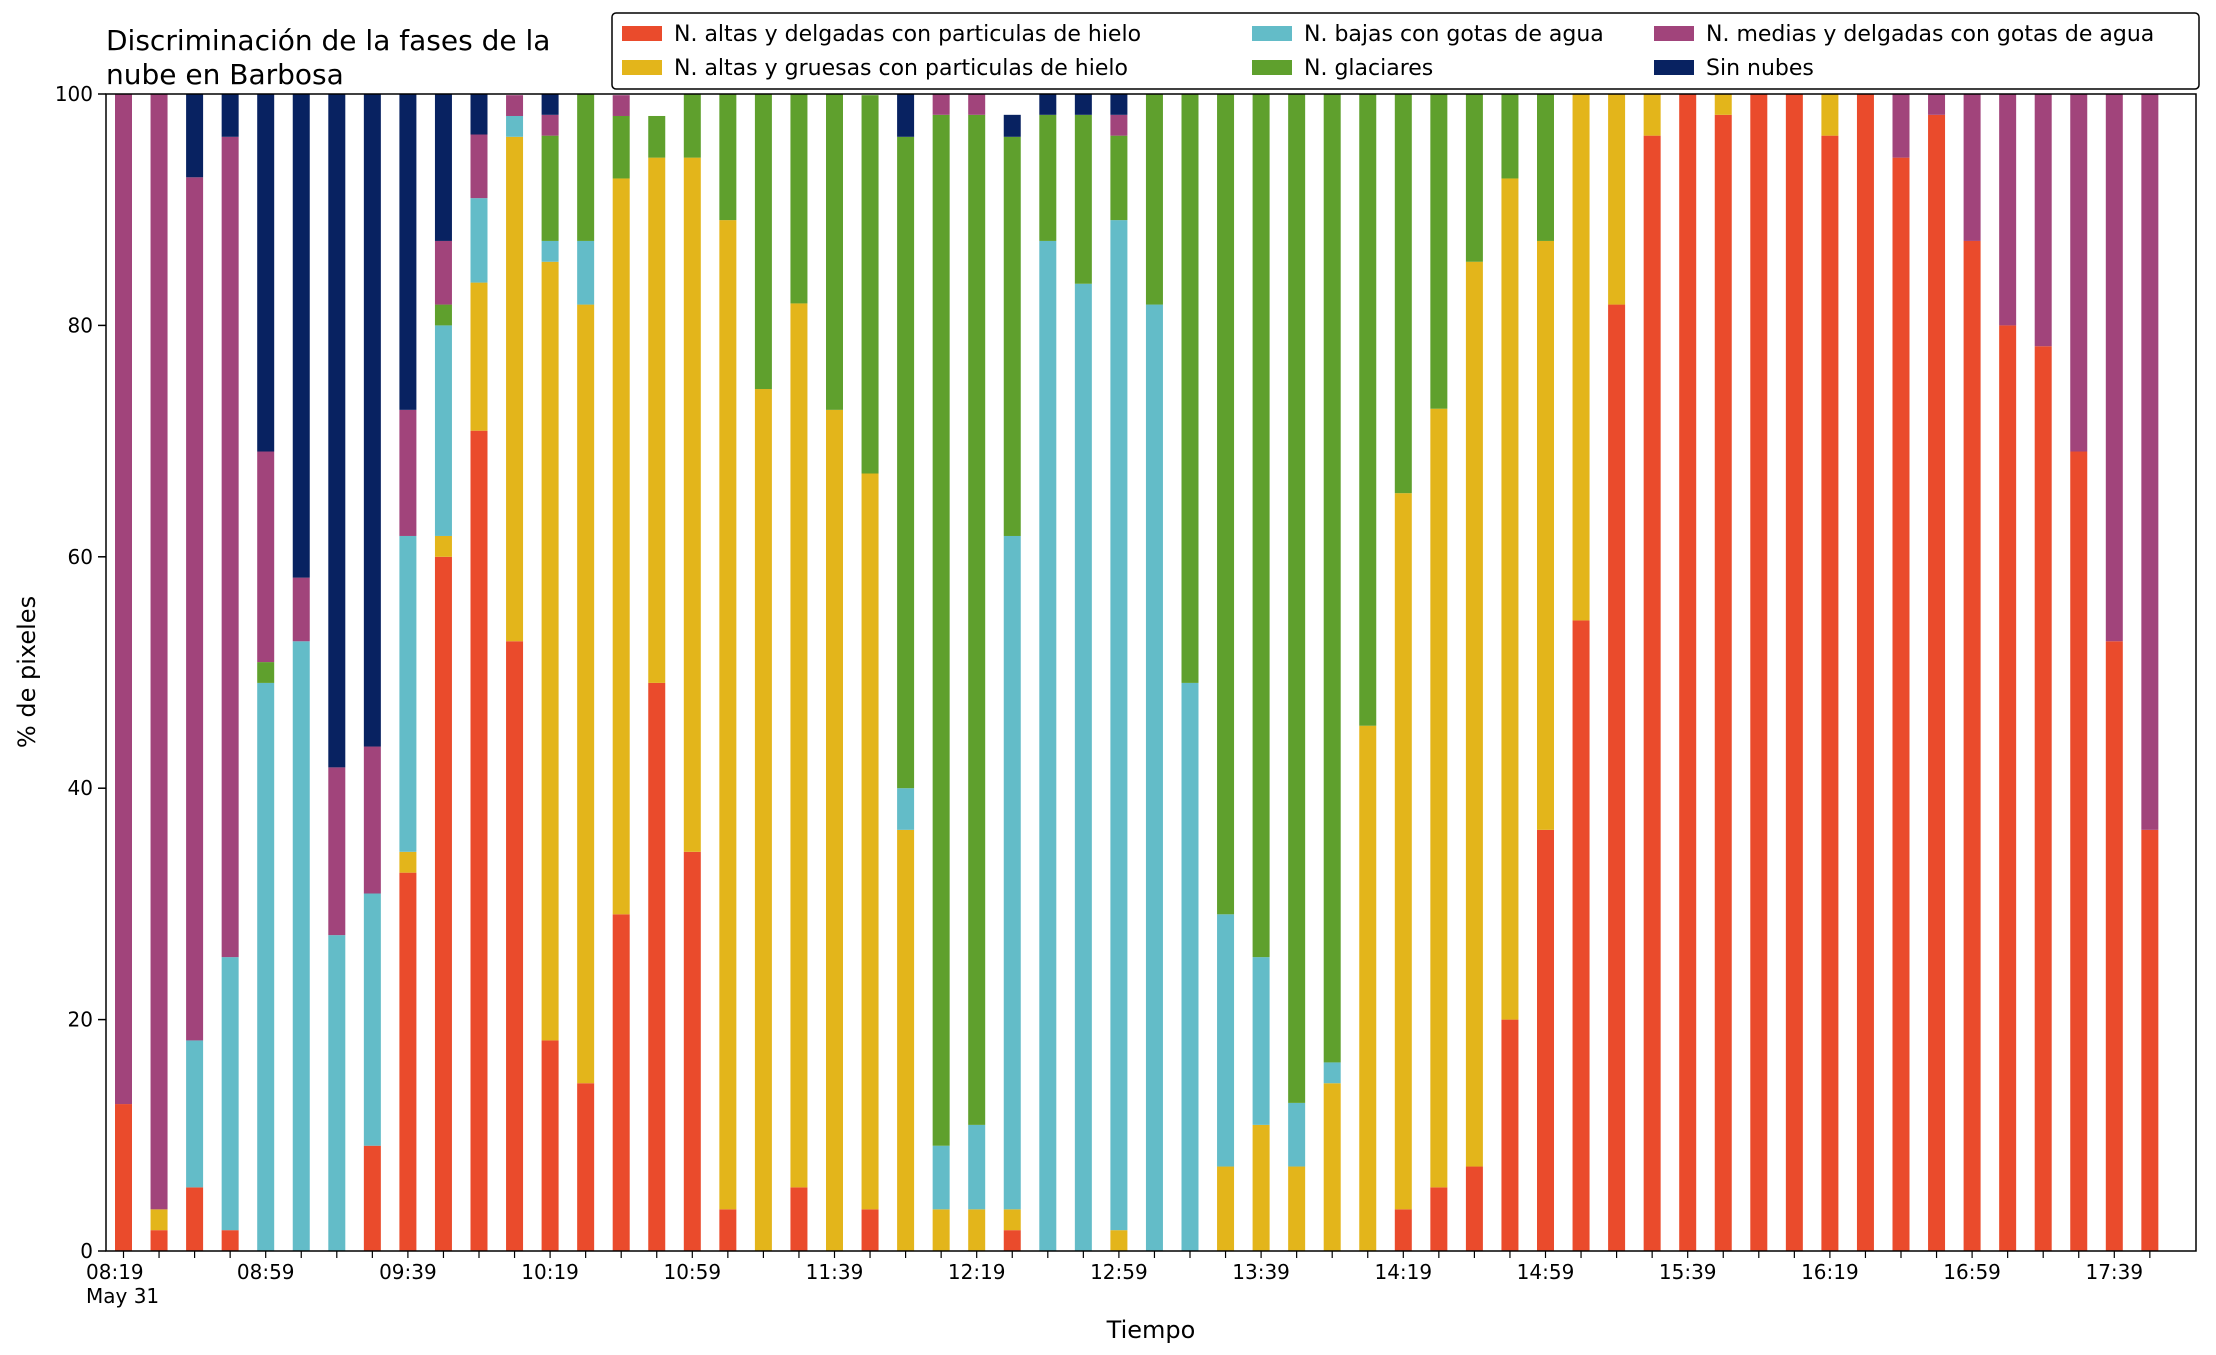 The height and width of the screenshot is (1355, 2216). What do you see at coordinates (1546, 1272) in the screenshot?
I see `x-tick-label: 14:59` at bounding box center [1546, 1272].